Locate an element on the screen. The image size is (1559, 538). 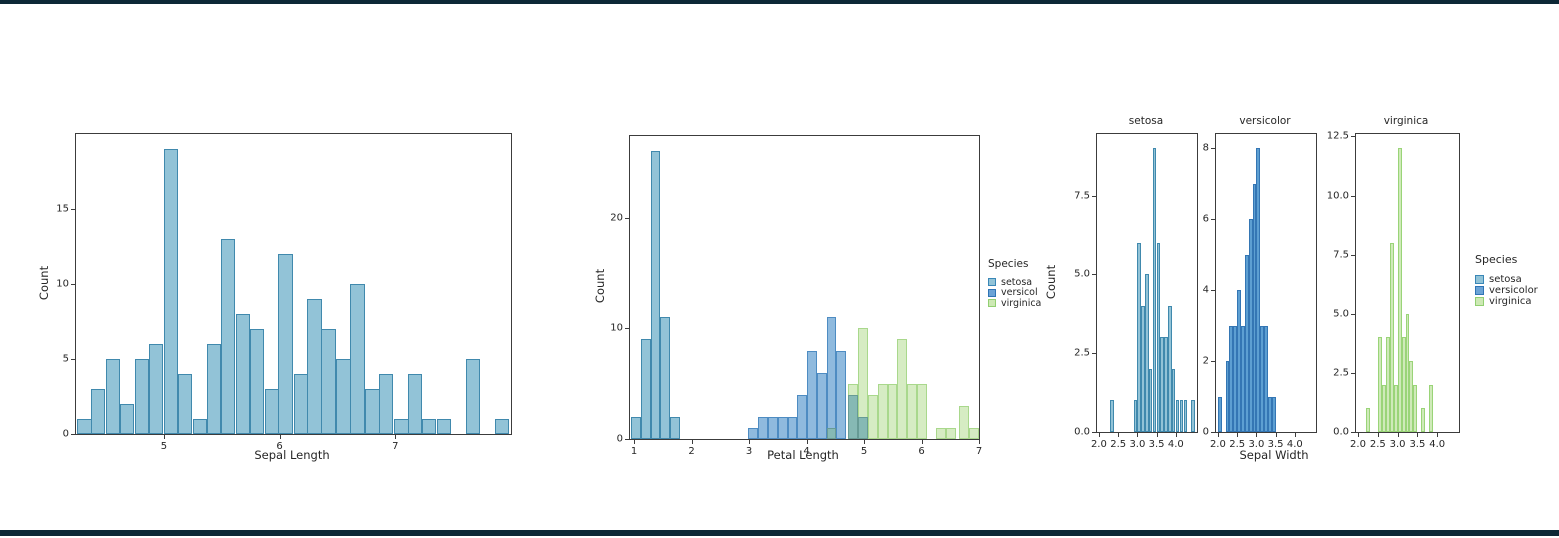
x-axis-label: Petal Length is located at coordinates (803, 455).